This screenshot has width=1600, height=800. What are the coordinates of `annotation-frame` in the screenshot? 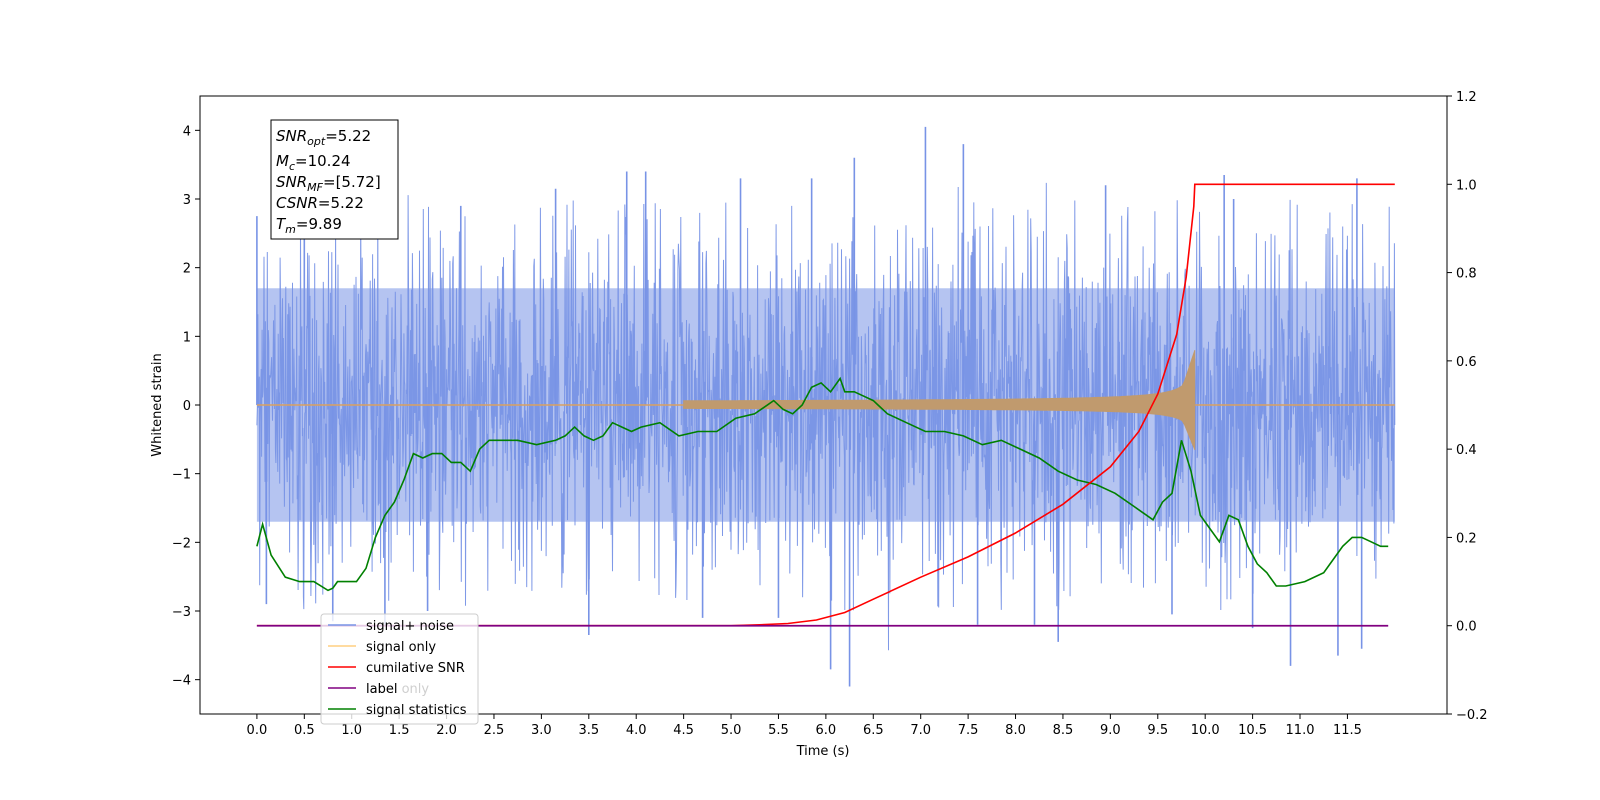 It's located at (334, 179).